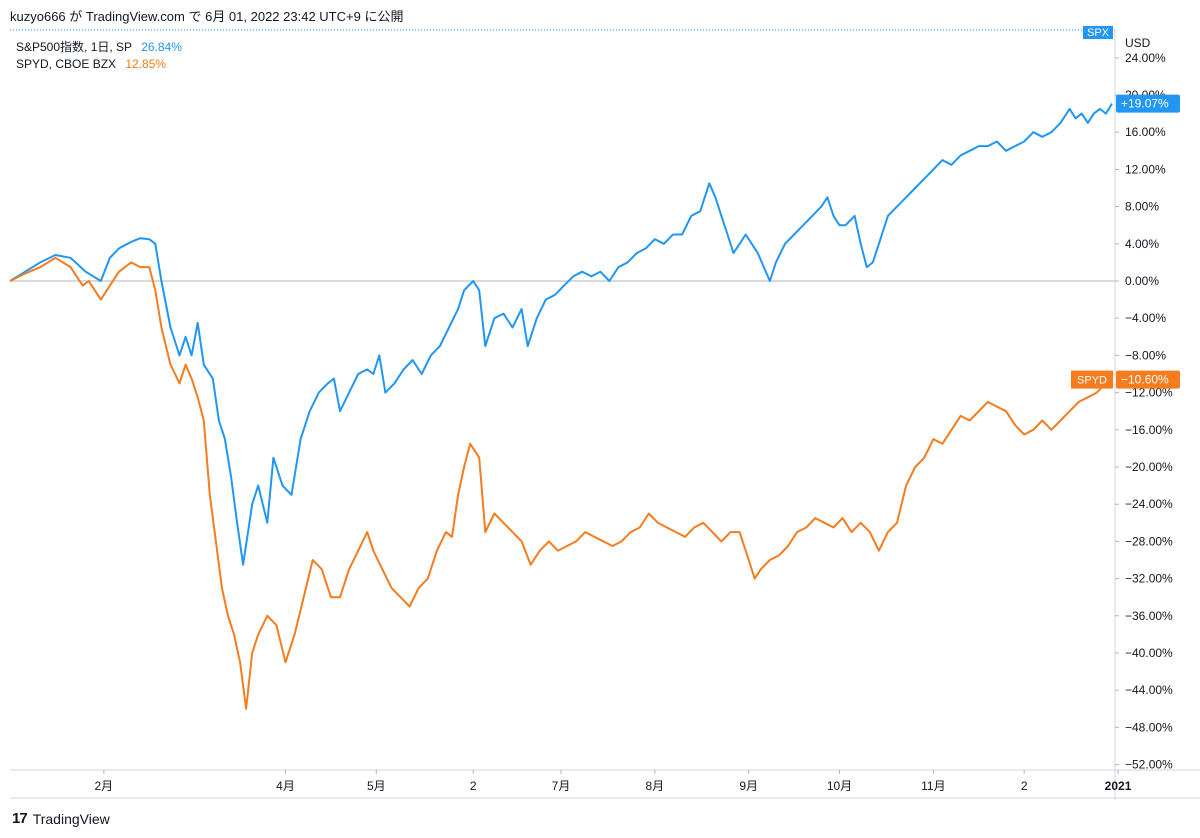 This screenshot has height=838, width=1200. What do you see at coordinates (104, 786) in the screenshot?
I see `x-tick-label: 2月` at bounding box center [104, 786].